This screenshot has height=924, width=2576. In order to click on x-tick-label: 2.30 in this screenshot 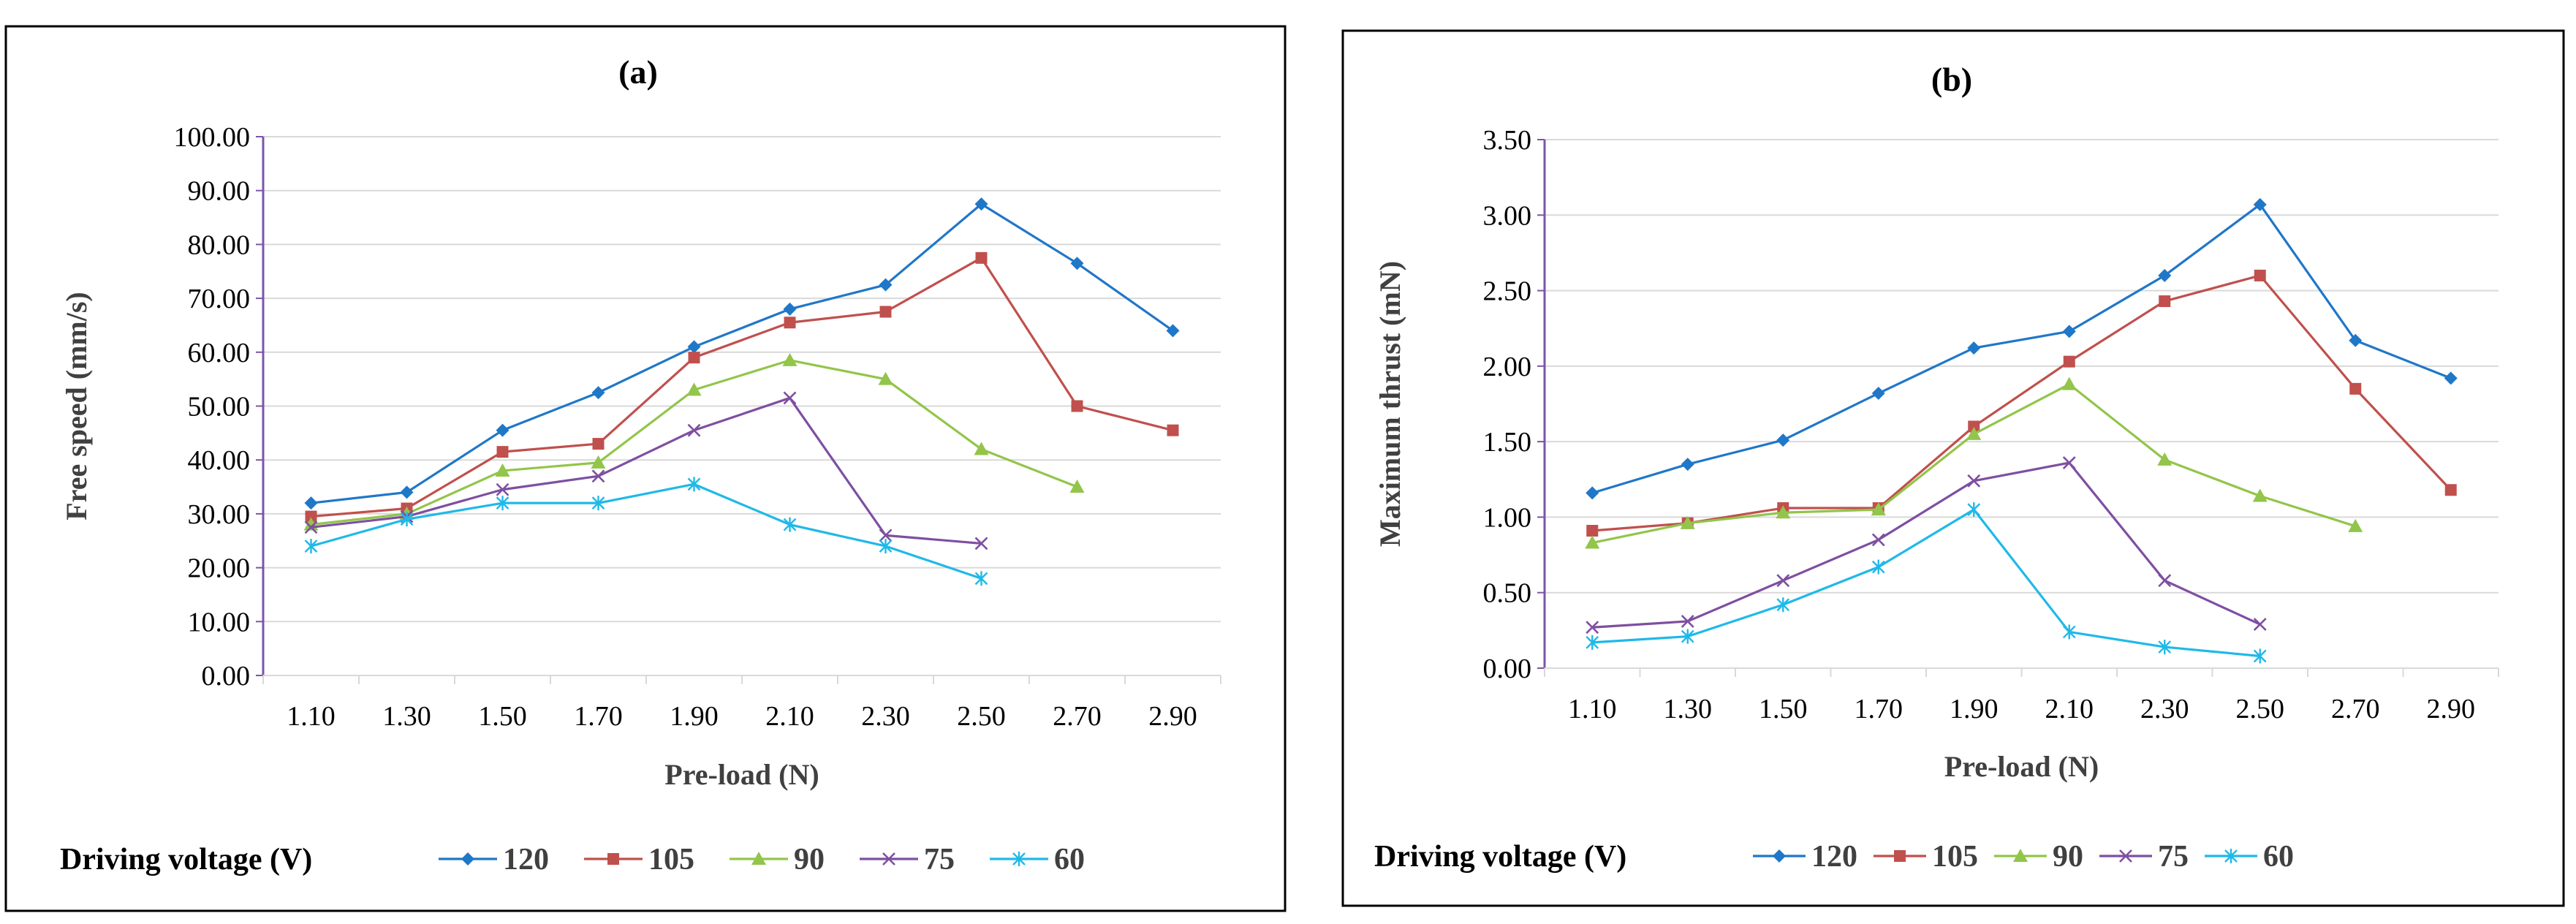, I will do `click(885, 716)`.